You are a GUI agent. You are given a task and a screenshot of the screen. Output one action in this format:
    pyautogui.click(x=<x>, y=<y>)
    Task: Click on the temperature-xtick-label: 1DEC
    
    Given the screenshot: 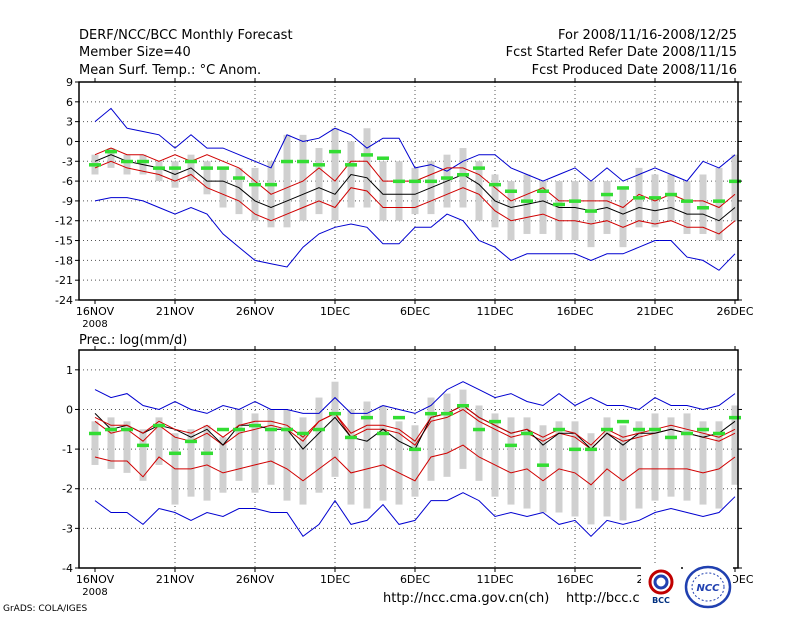 What is the action you would take?
    pyautogui.click(x=335, y=311)
    